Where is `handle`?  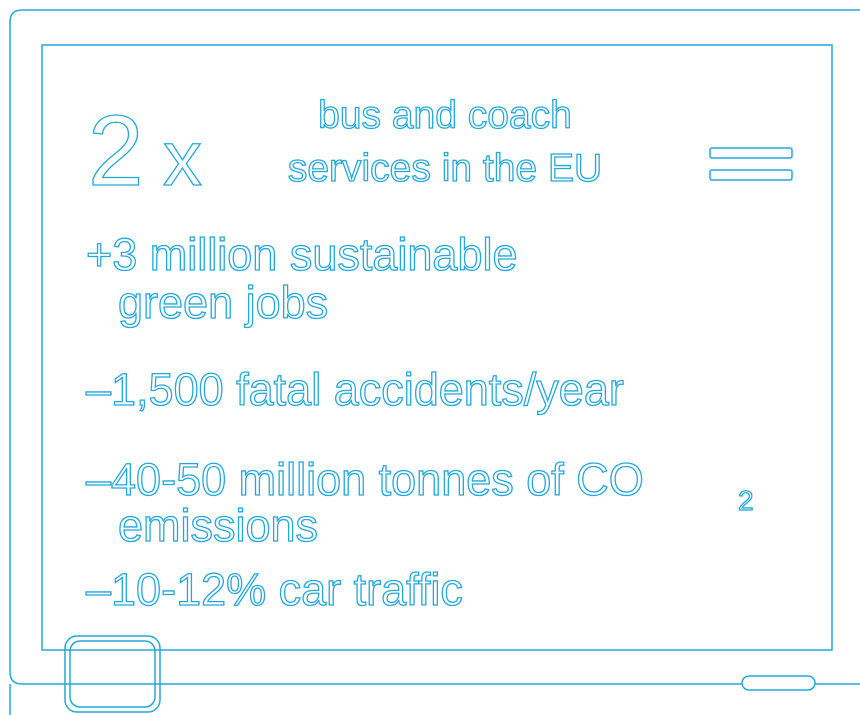
handle is located at coordinates (778, 683).